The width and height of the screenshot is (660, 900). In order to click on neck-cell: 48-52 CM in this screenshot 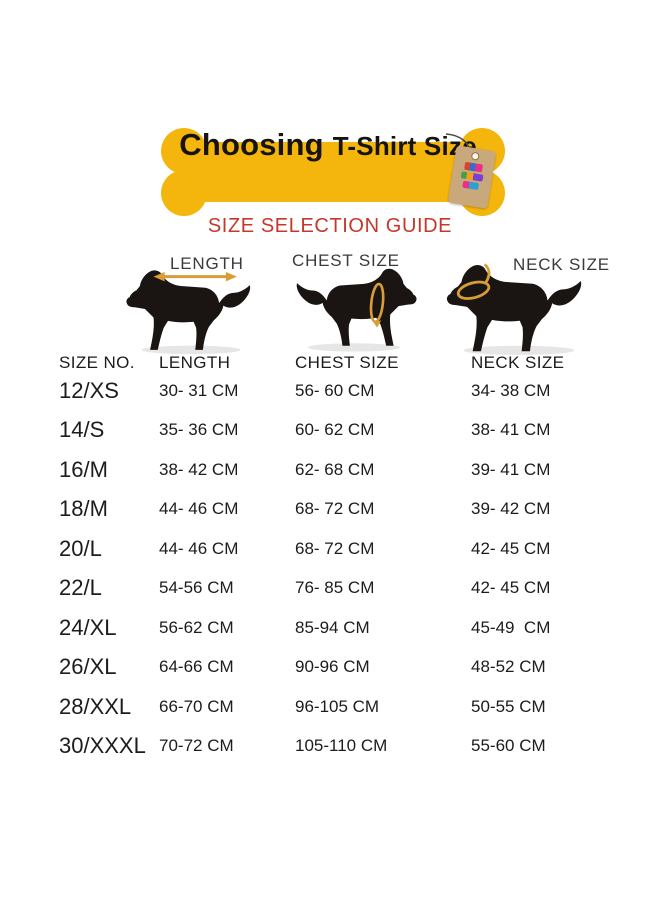, I will do `click(508, 667)`.